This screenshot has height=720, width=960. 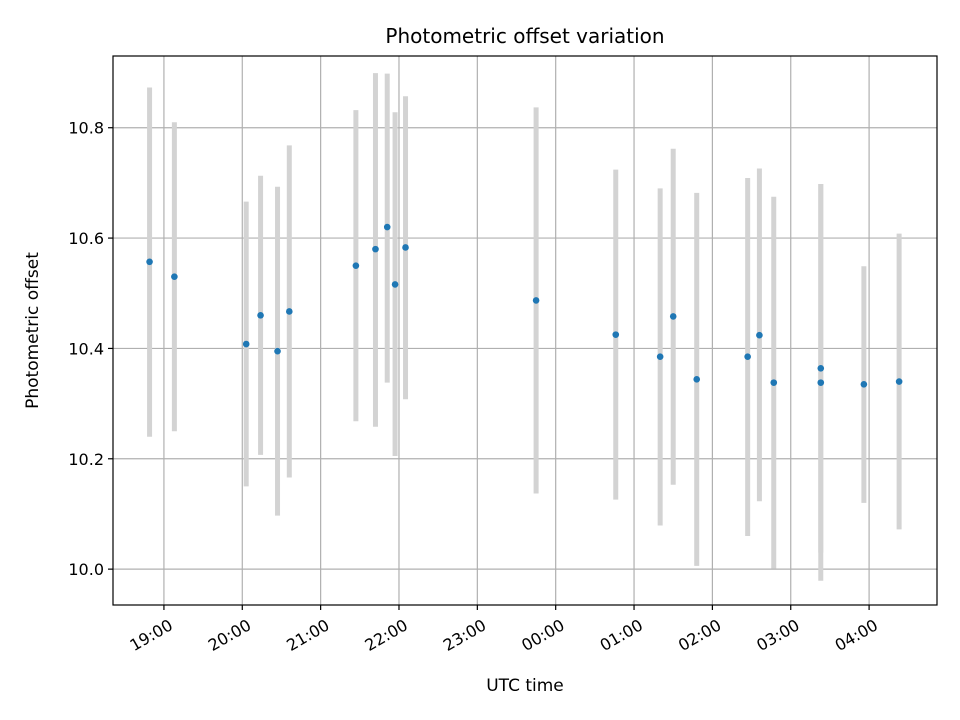 I want to click on x-axis-label: UTC time, so click(x=525, y=686).